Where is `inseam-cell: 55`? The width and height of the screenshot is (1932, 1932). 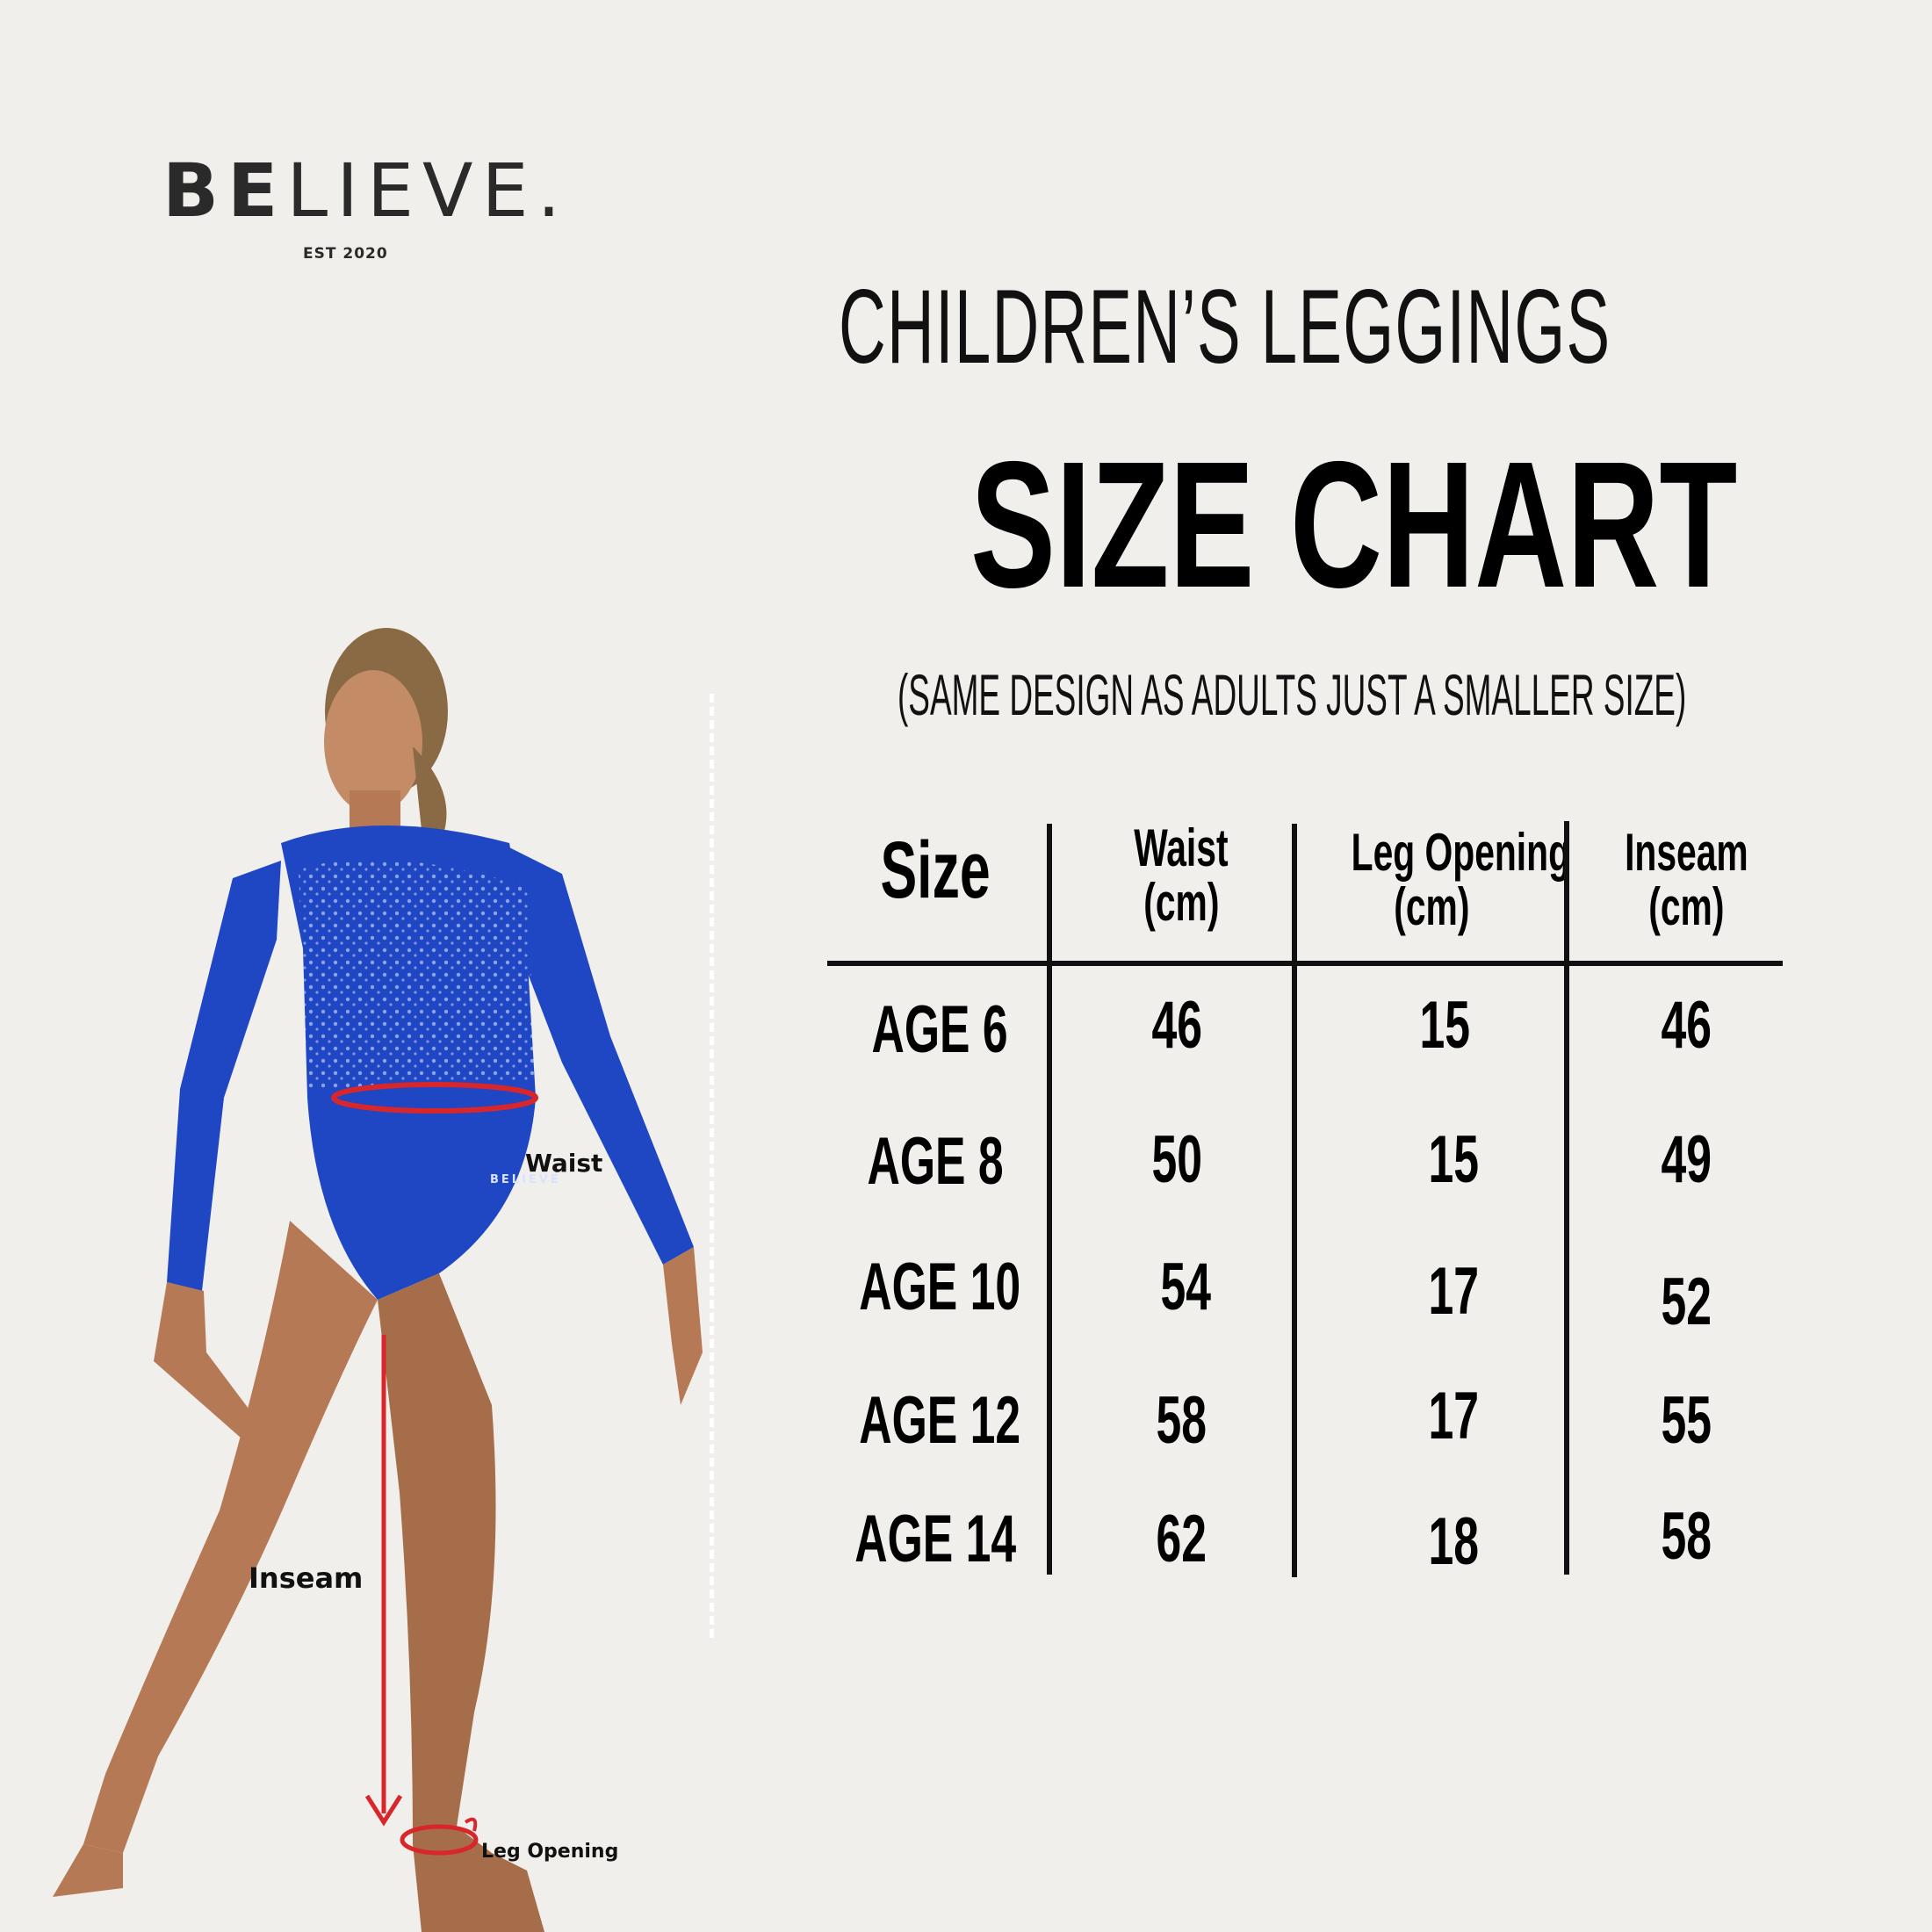
inseam-cell: 55 is located at coordinates (1686, 1420).